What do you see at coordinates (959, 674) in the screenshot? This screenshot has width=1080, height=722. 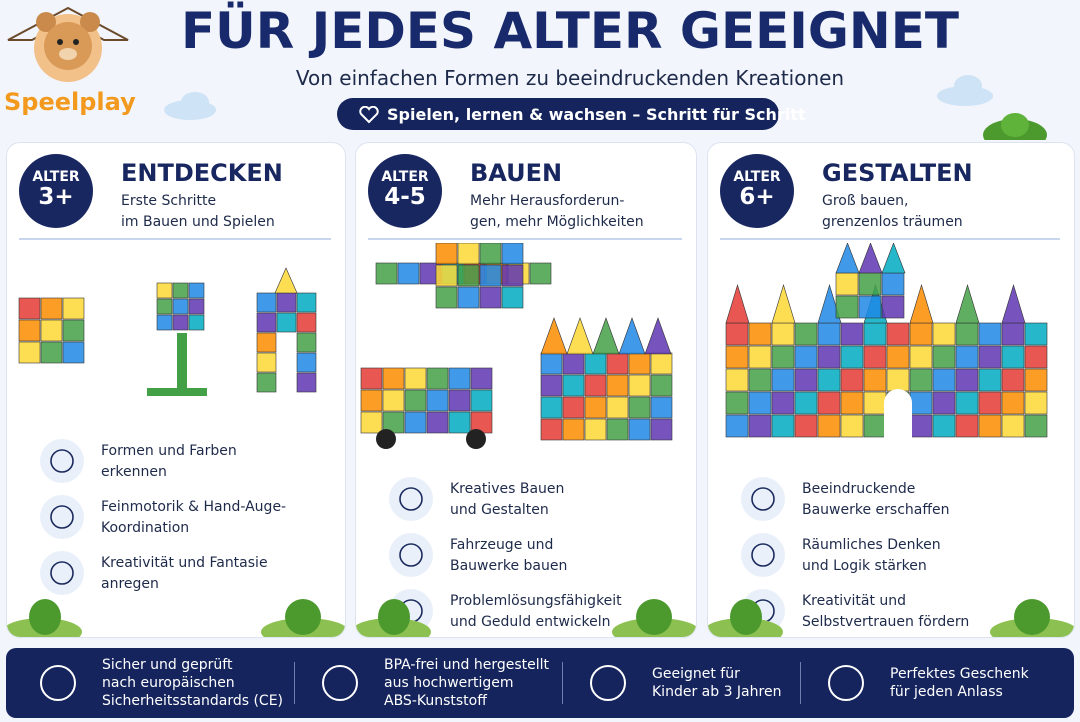 I see `footer-text: Perfektes Geschenk` at bounding box center [959, 674].